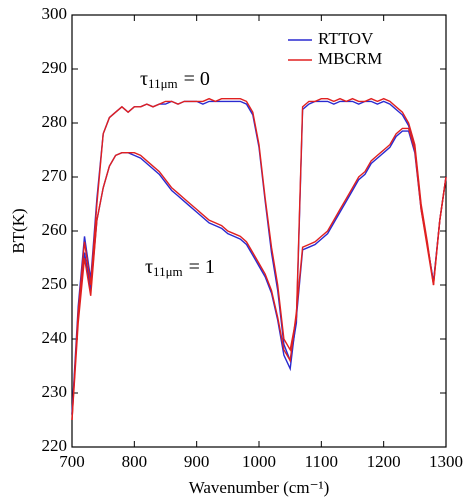  I want to click on annotation: τ11μm = 0, so click(175, 79).